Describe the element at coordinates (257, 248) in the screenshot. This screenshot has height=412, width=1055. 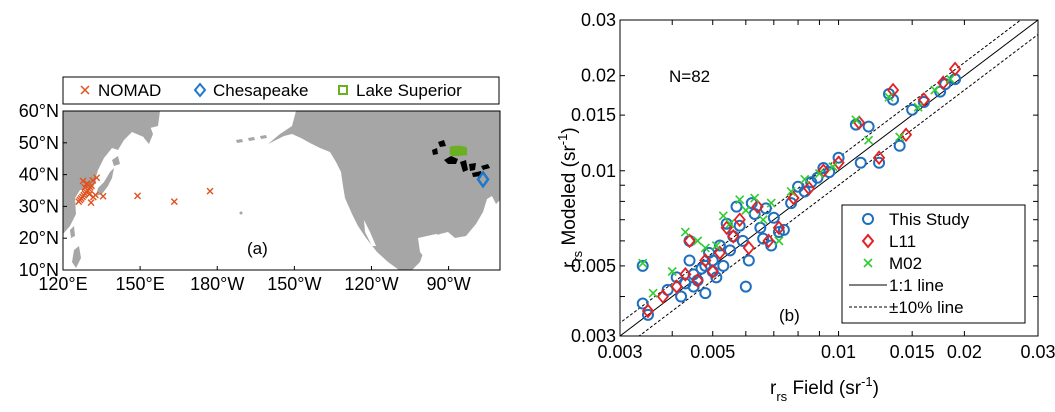
I see `map-panel-label: (a)` at that location.